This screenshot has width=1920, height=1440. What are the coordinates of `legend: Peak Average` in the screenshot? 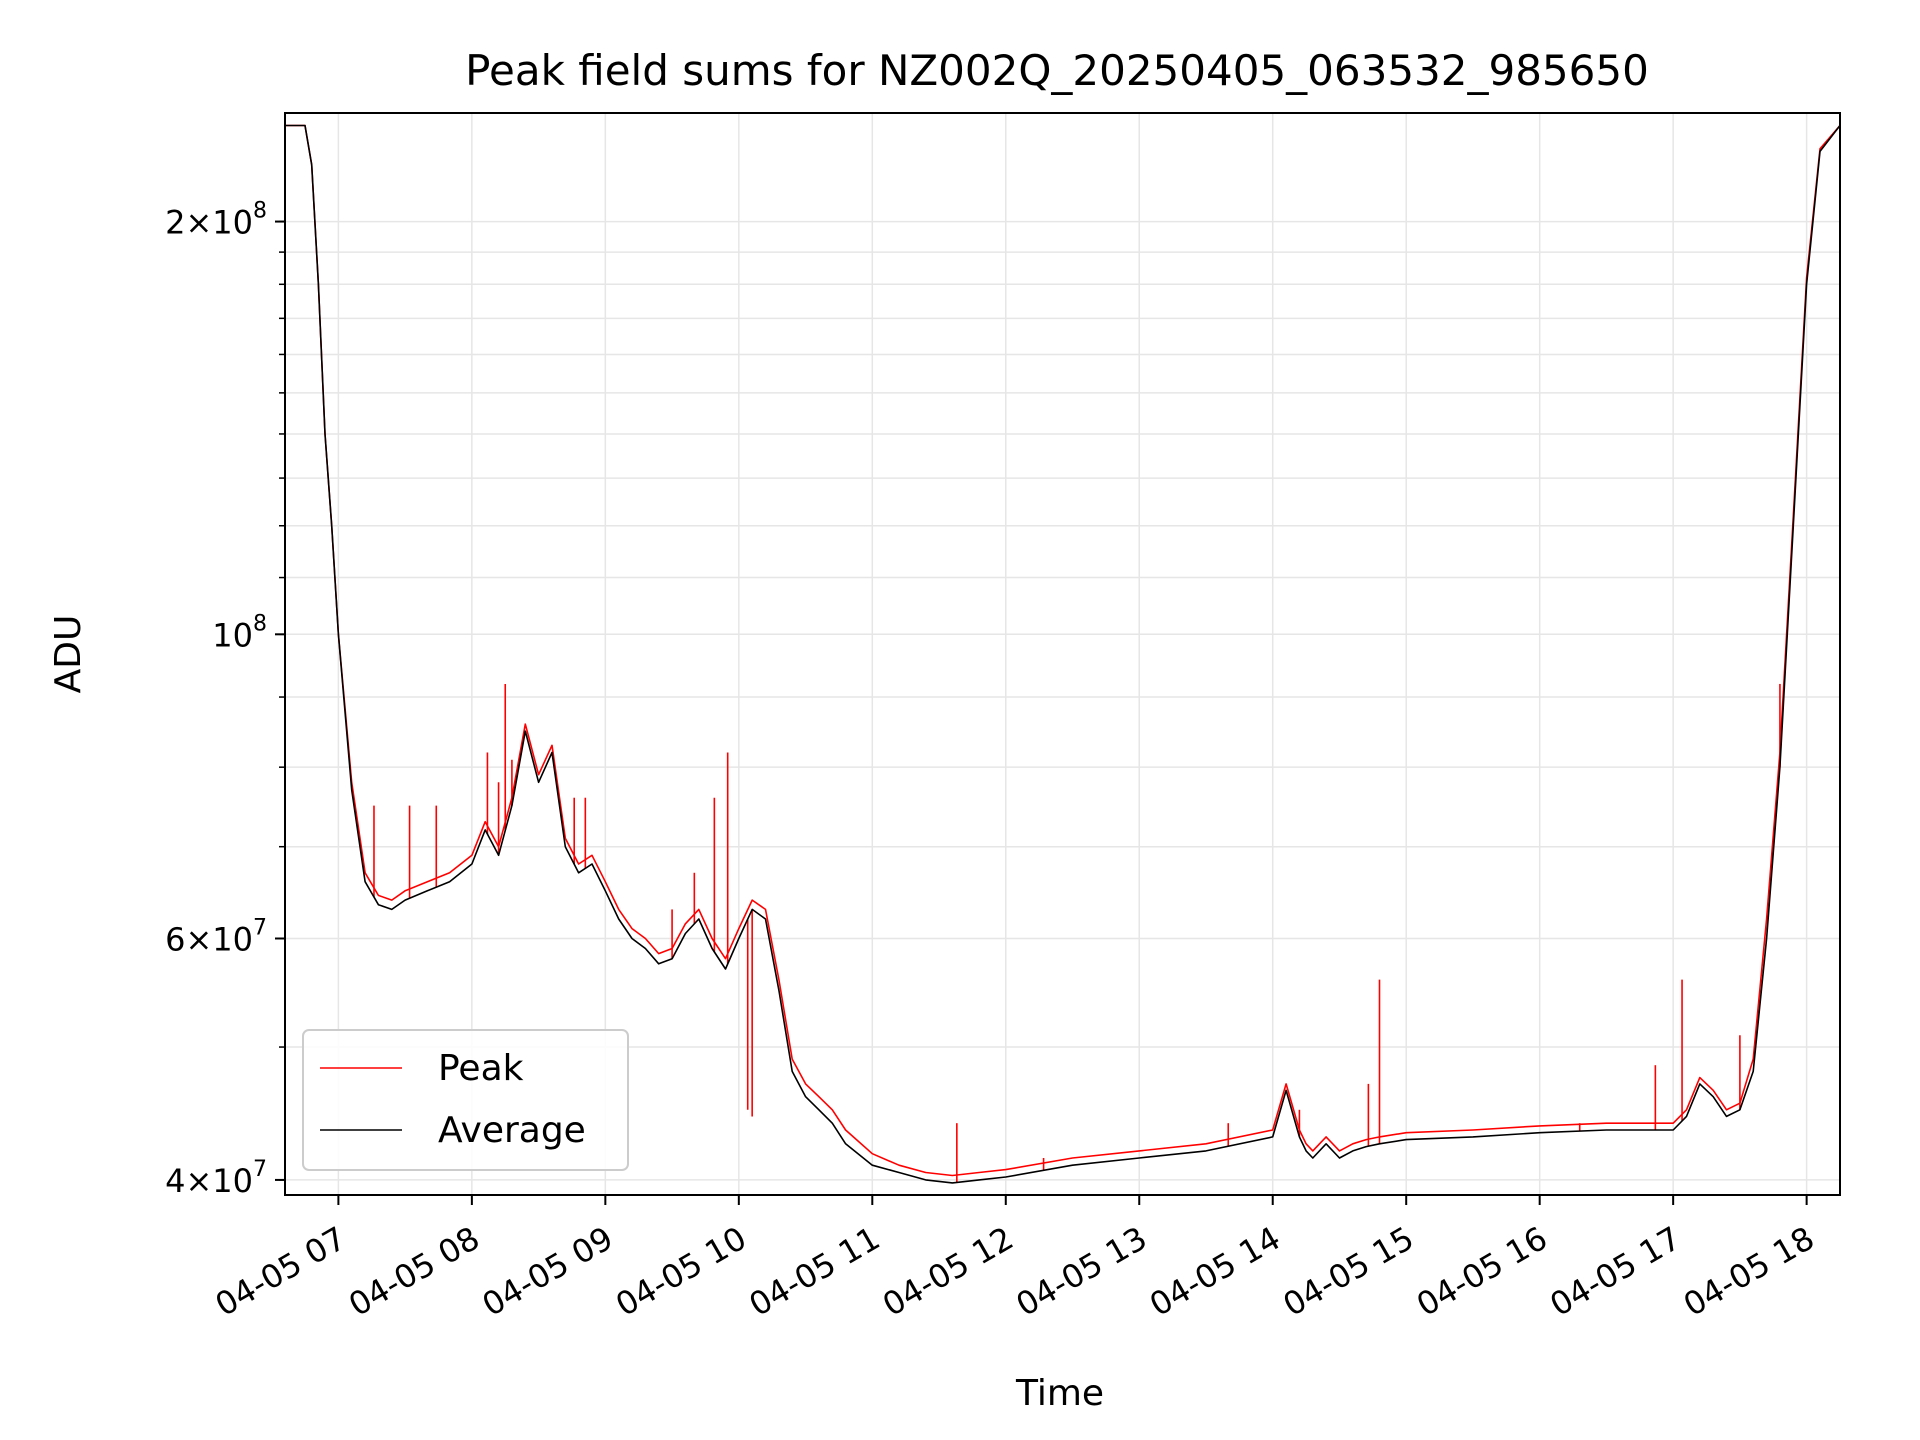 It's located at (465, 1100).